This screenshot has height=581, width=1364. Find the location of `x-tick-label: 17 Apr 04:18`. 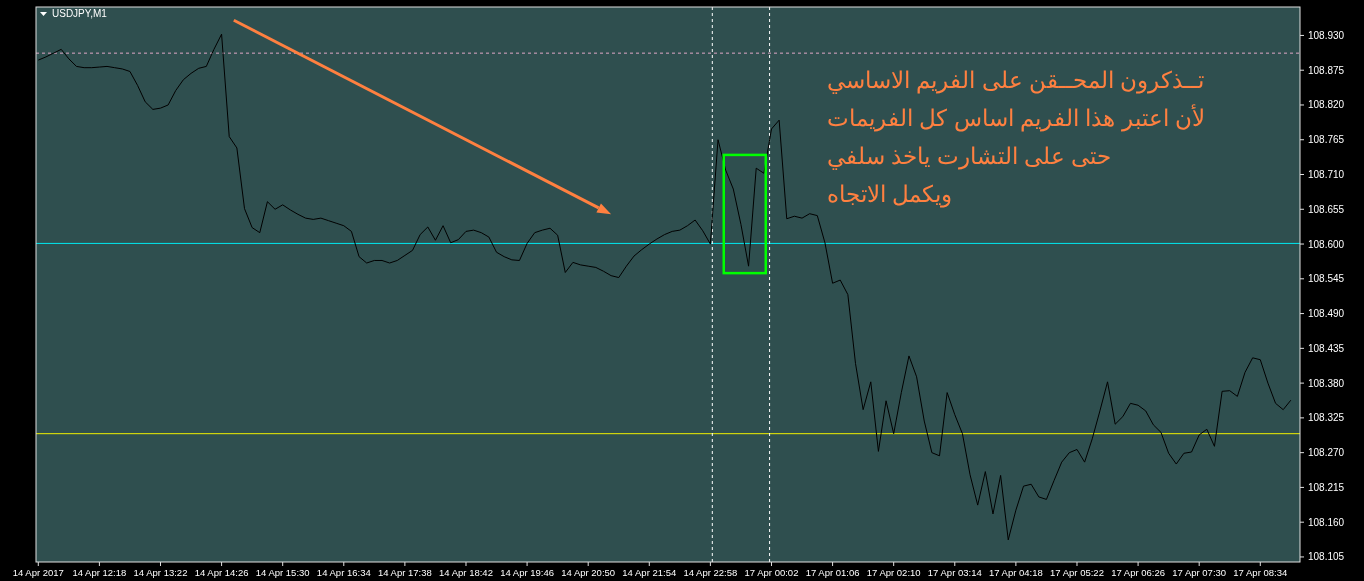

x-tick-label: 17 Apr 04:18 is located at coordinates (1015, 572).